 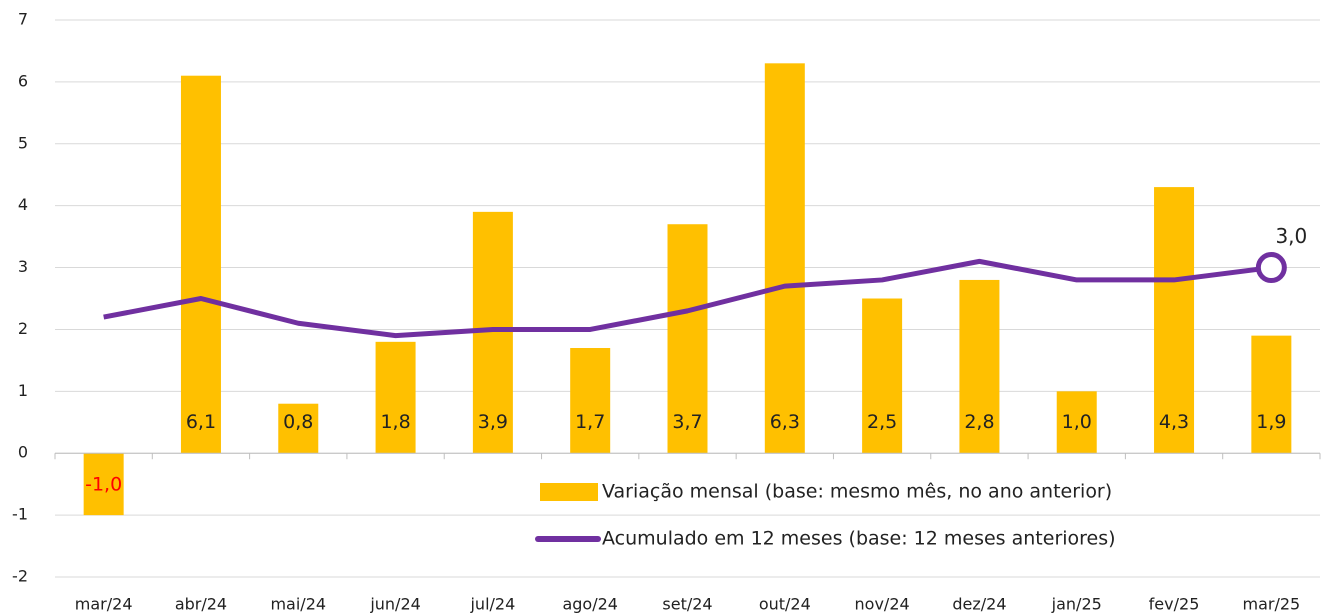 I want to click on y-tick-label: 0, so click(x=23, y=452).